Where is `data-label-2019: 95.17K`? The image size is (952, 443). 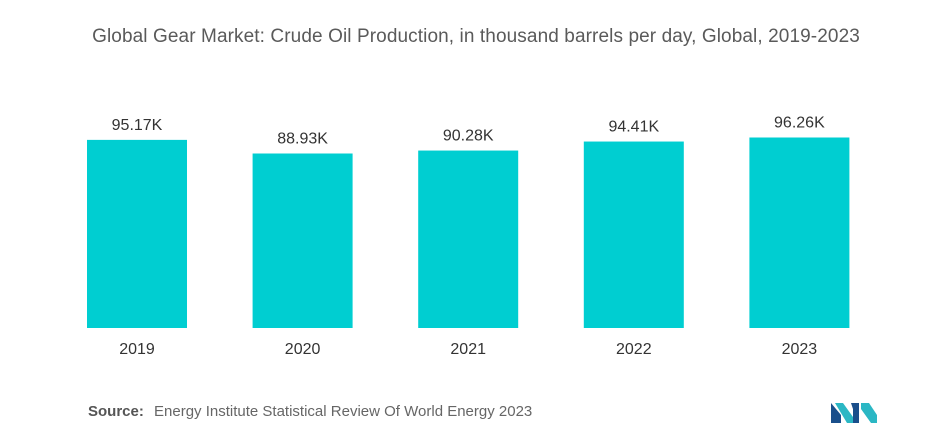
data-label-2019: 95.17K is located at coordinates (137, 125).